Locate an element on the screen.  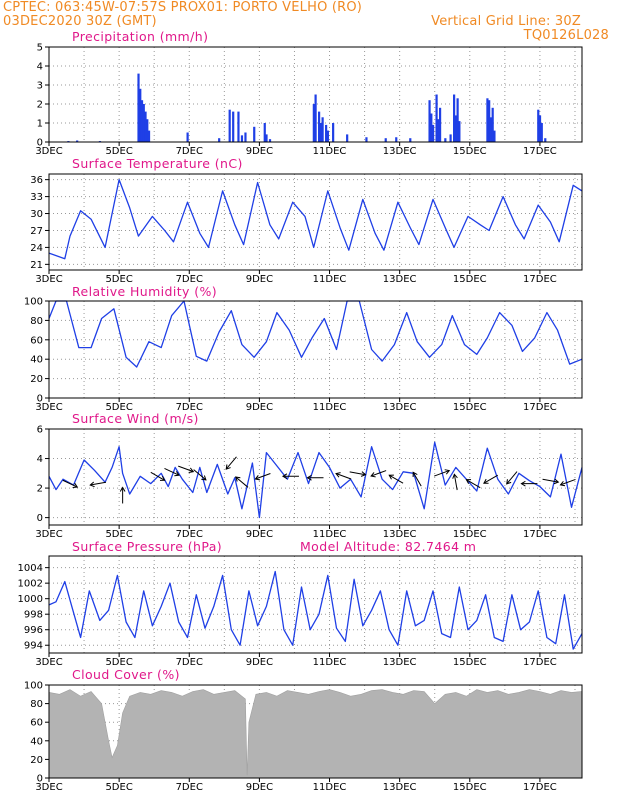
panel-3: 0 2 4 6 3DEC 5DEC 7DEC 9DEC 11DEC 13DEC 15DEC 17DEC is located at coordinates (309, 482).